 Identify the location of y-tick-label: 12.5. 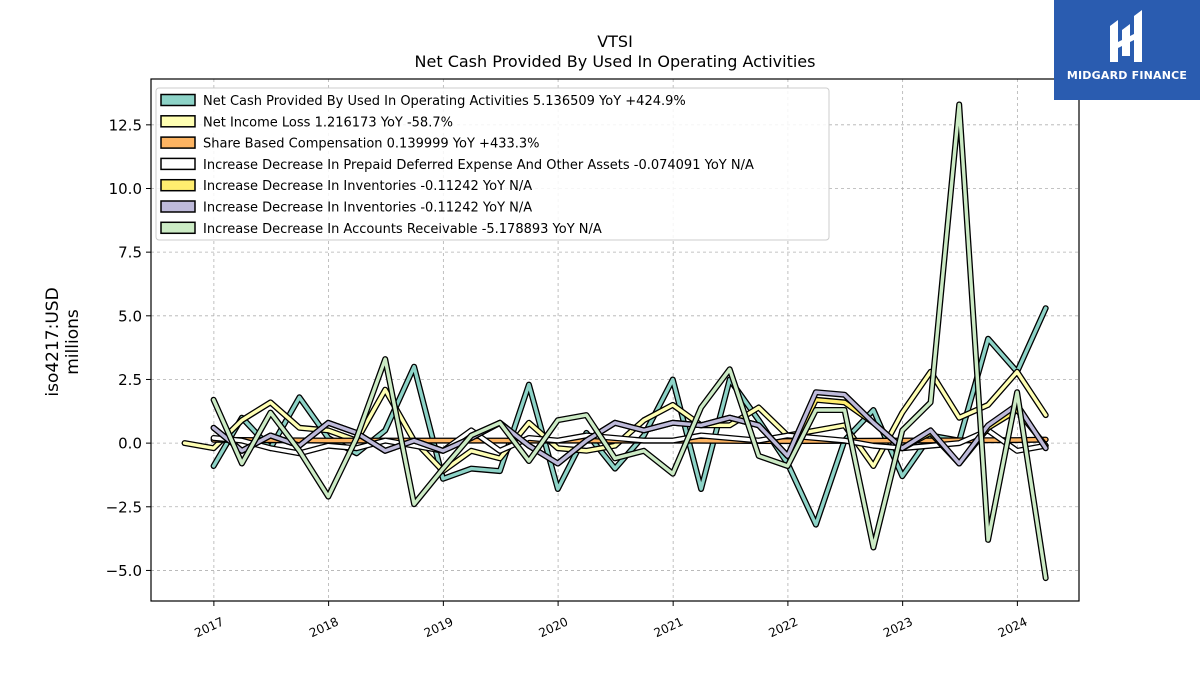
(125, 125).